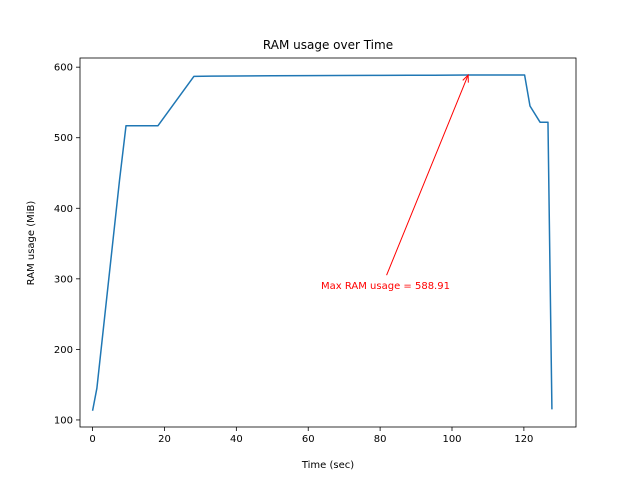 The height and width of the screenshot is (480, 640). I want to click on y-tick-label: 100, so click(63, 420).